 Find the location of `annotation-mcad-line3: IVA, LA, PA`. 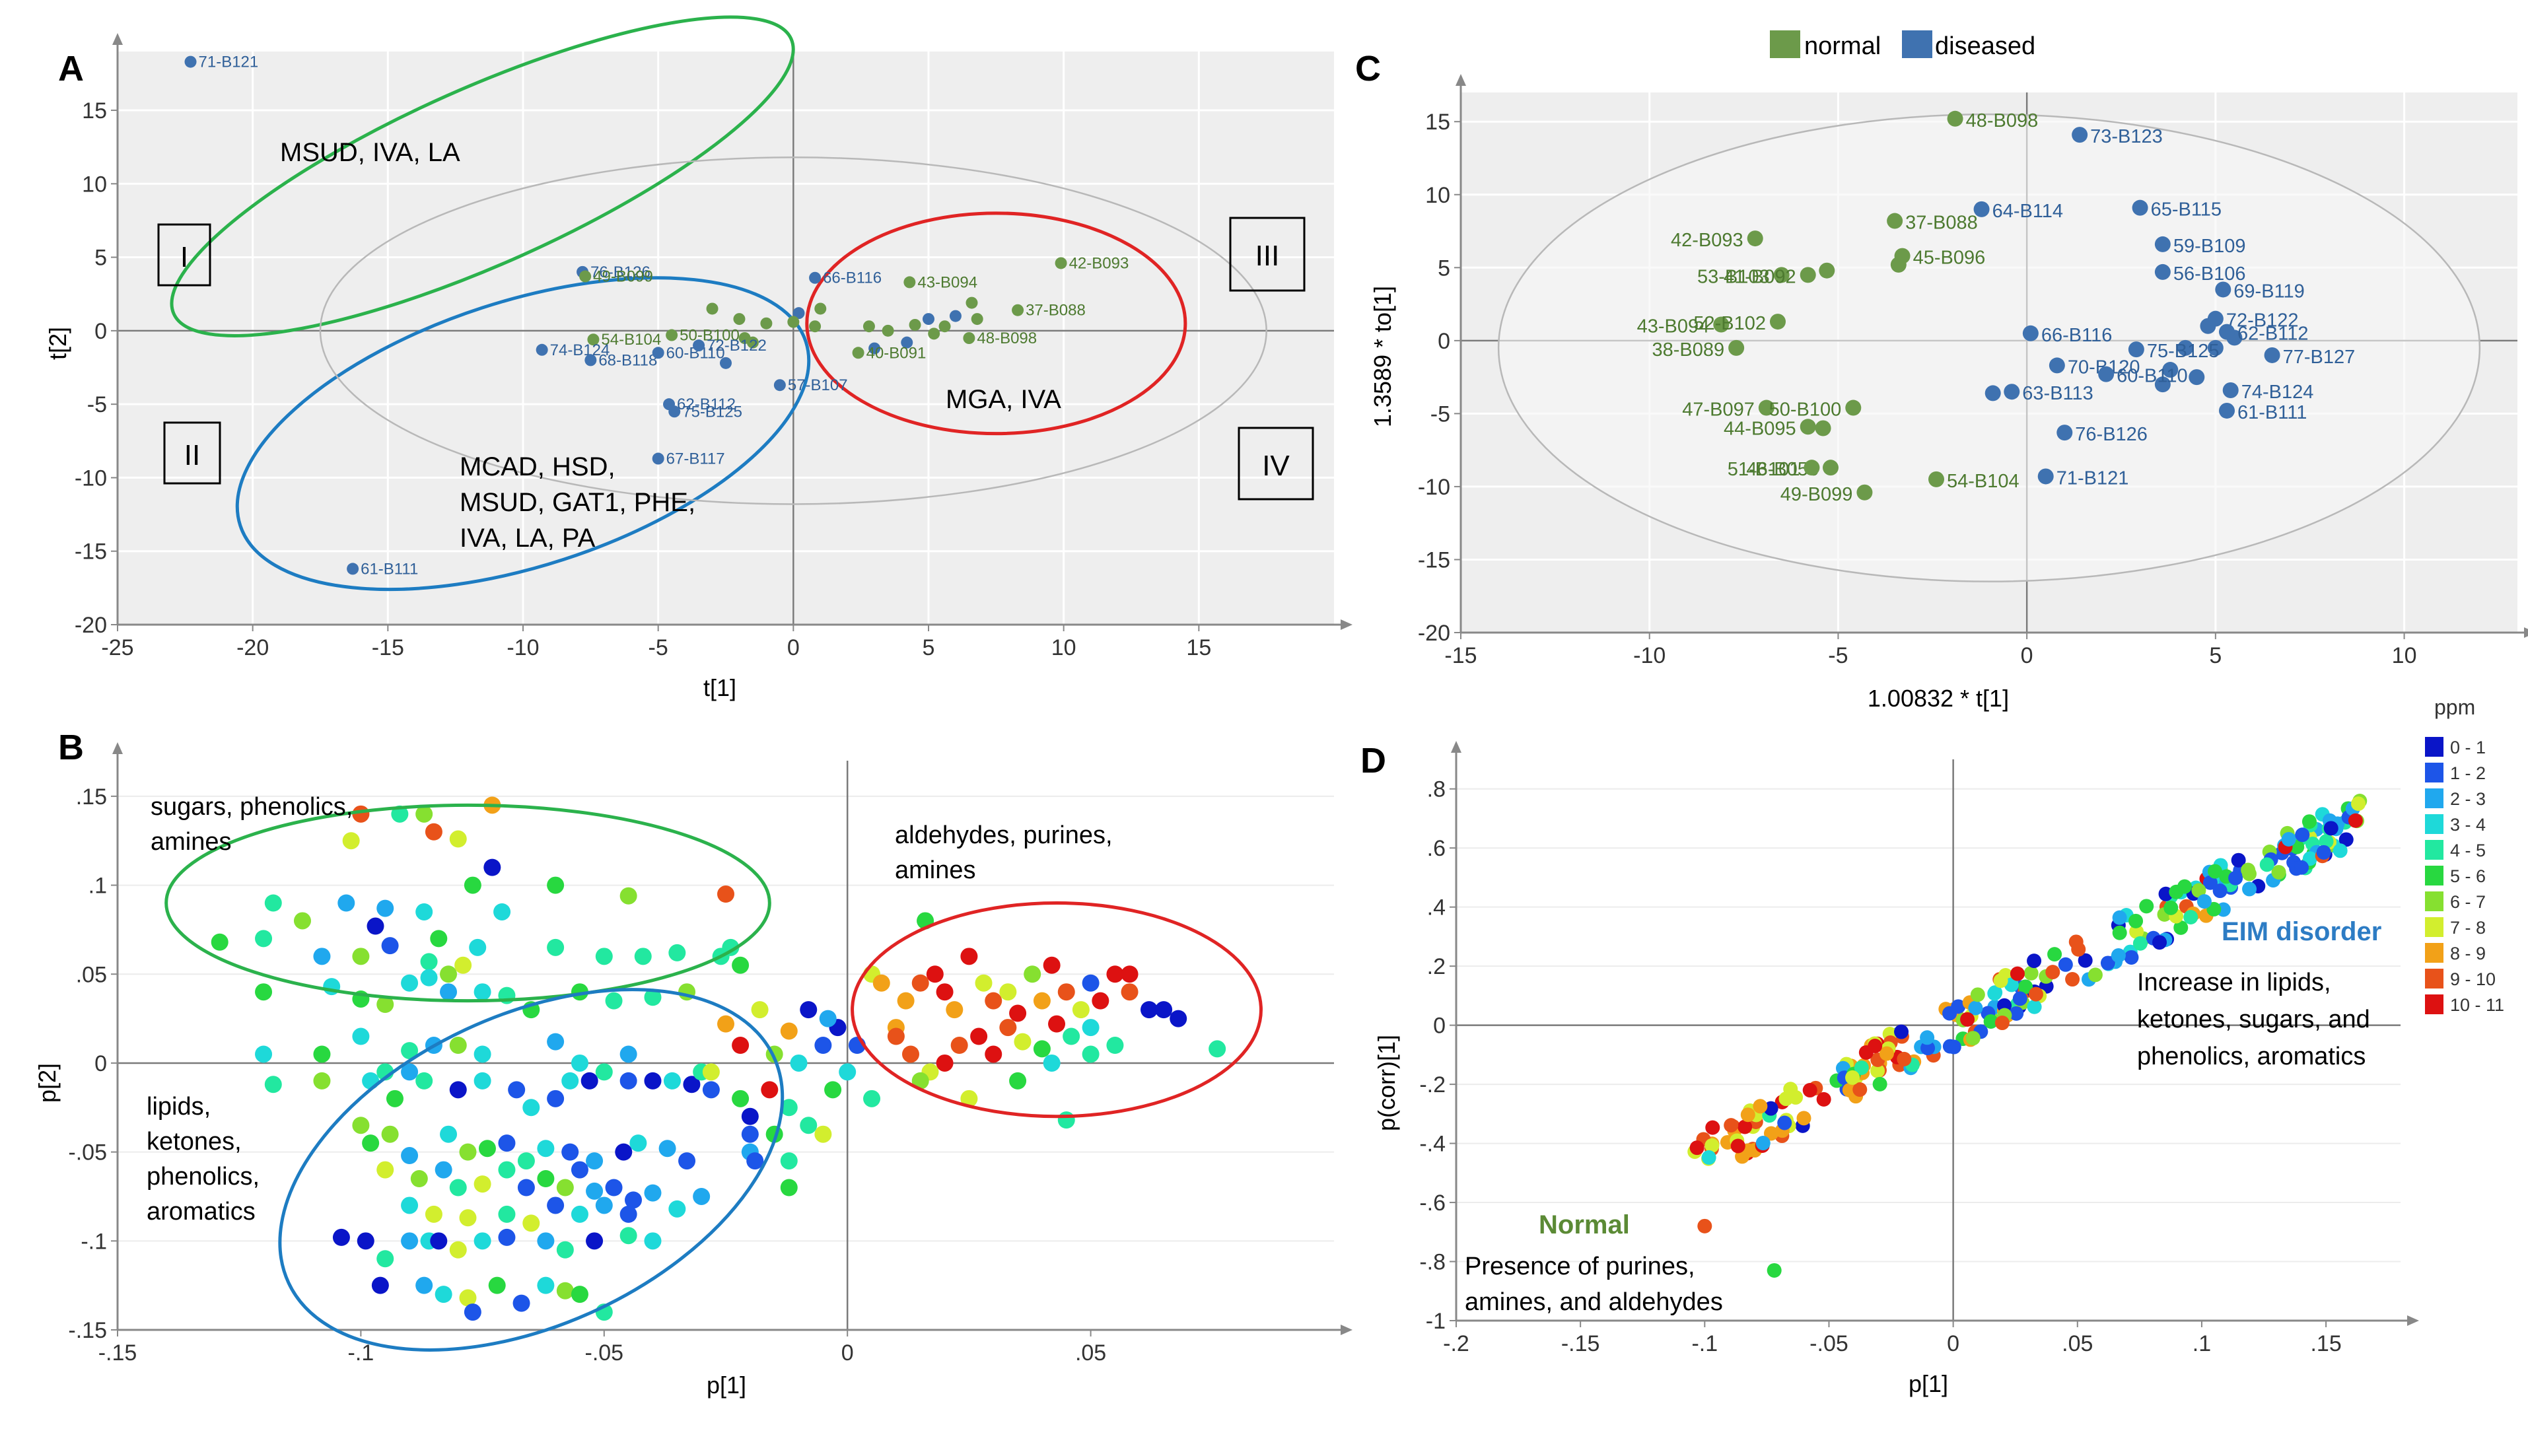

annotation-mcad-line3: IVA, LA, PA is located at coordinates (528, 538).